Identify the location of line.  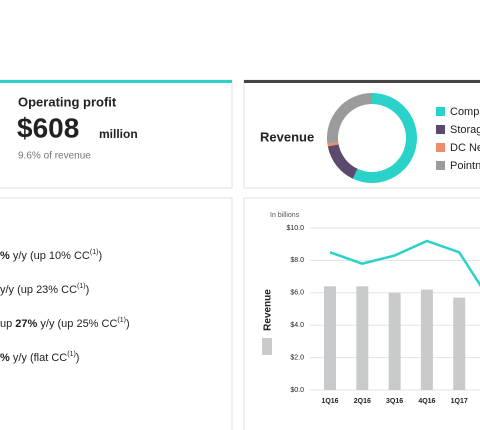
(404, 263).